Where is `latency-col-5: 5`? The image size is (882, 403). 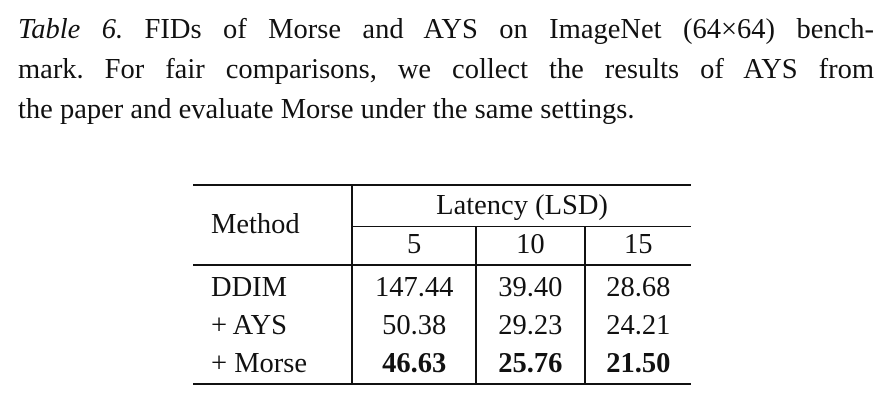
latency-col-5: 5 is located at coordinates (414, 245).